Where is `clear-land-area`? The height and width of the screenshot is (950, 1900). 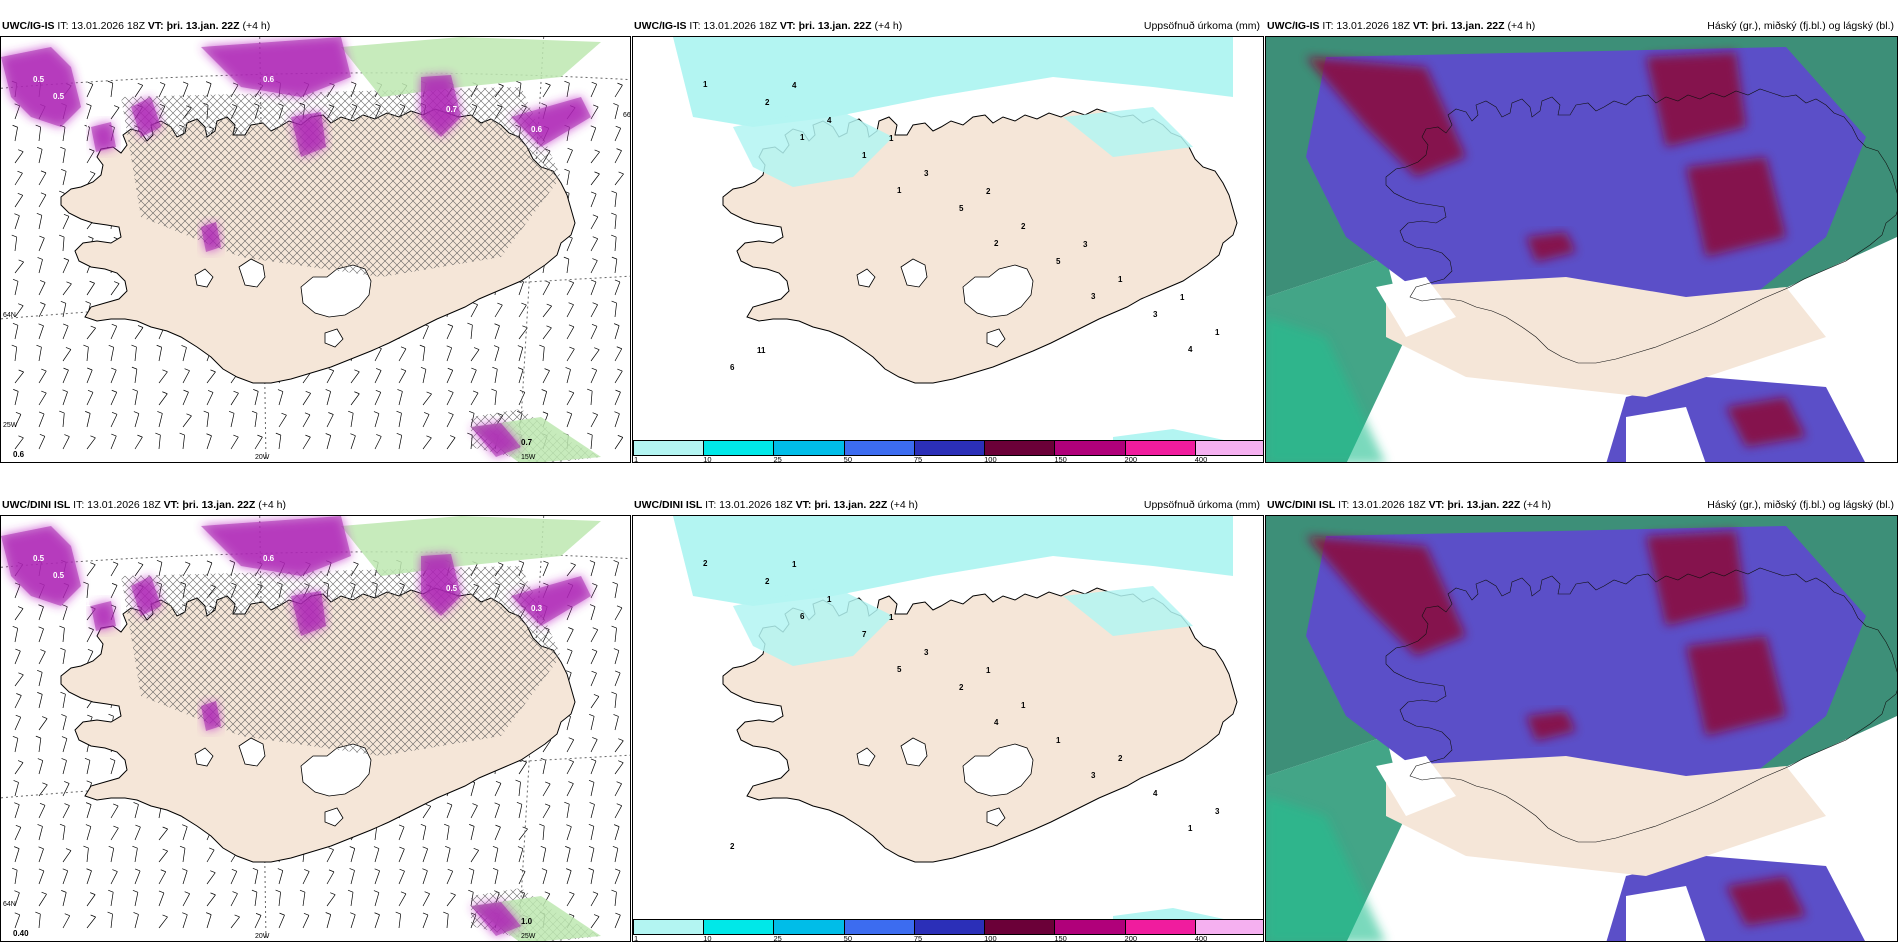 clear-land-area is located at coordinates (1606, 337).